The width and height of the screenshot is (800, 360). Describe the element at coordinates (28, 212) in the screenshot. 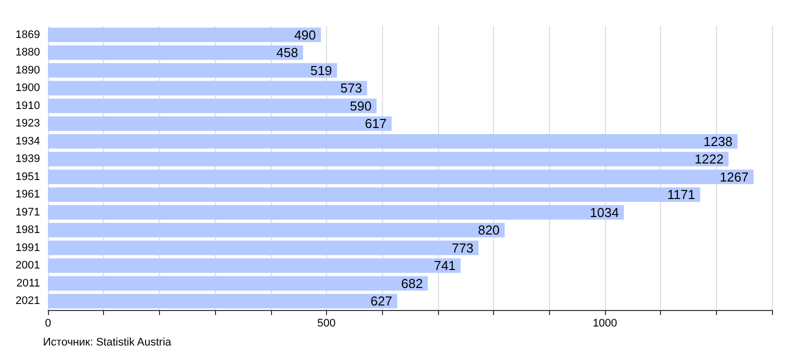

I see `y-tick-label: 1971` at that location.